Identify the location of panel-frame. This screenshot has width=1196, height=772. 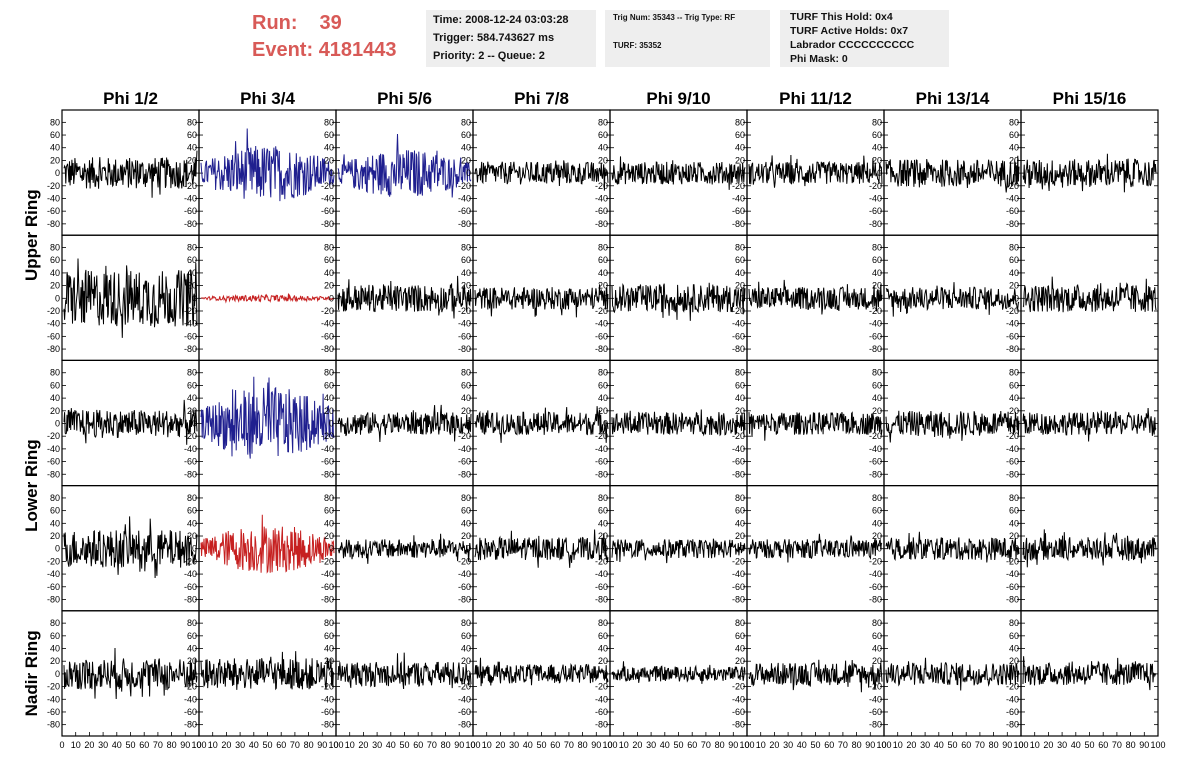
(952, 423).